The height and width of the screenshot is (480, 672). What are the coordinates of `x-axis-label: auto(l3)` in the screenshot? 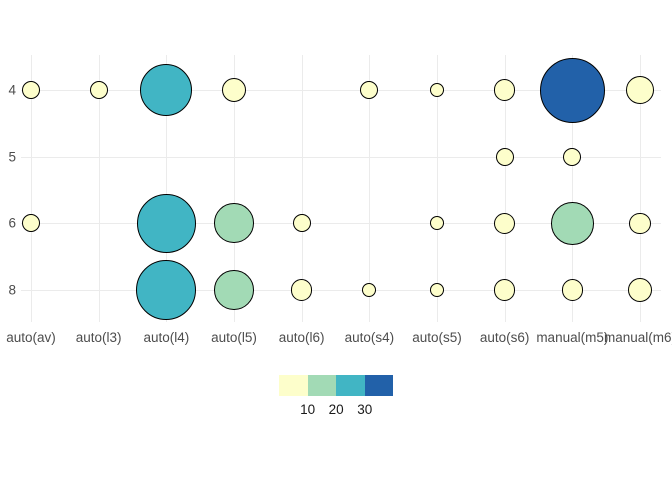 It's located at (98, 337).